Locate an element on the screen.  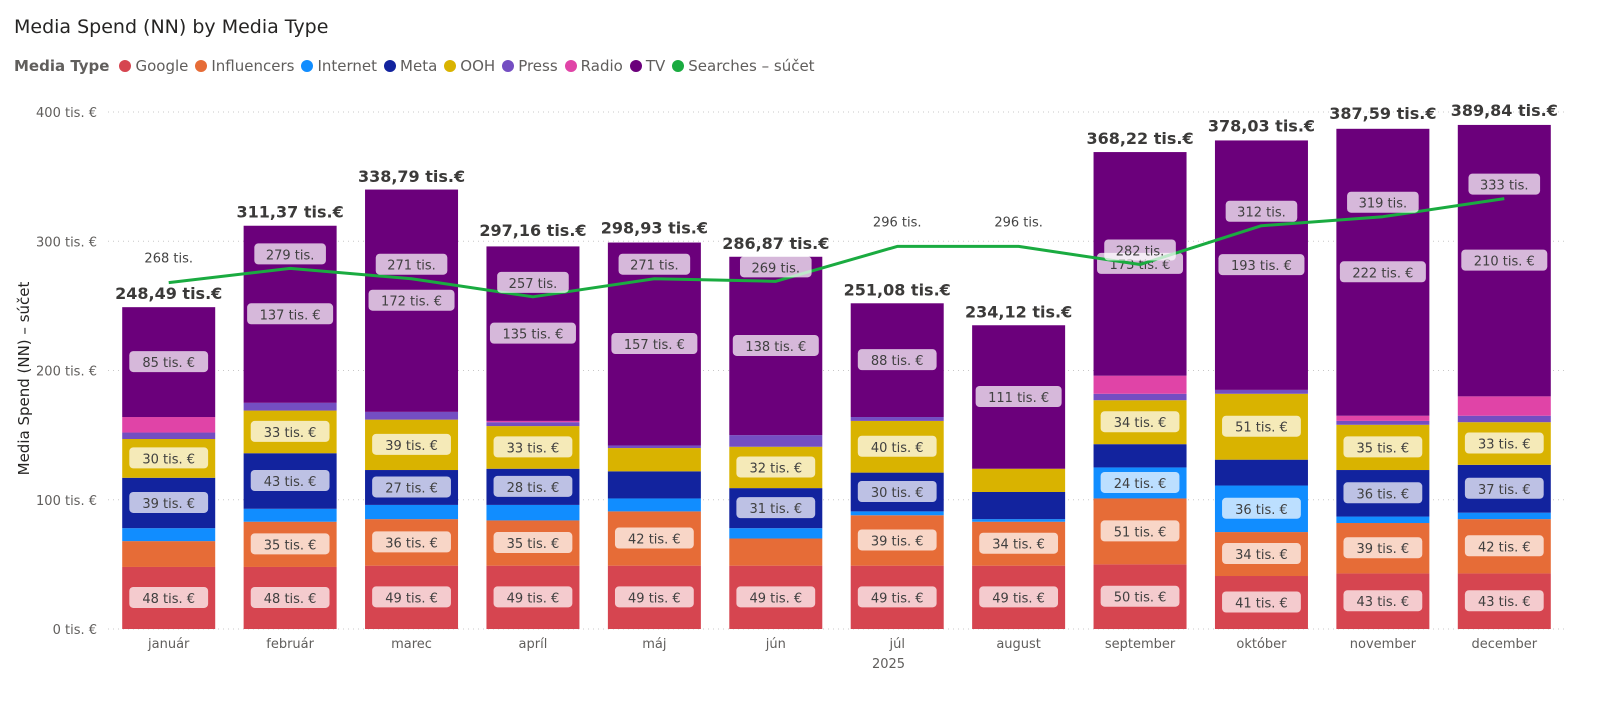
bar-segment-influencers is located at coordinates (169, 554).